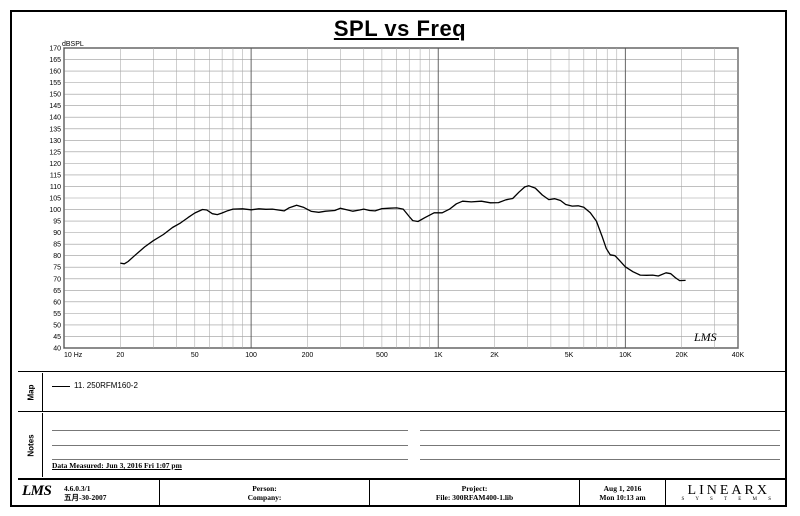 The image size is (800, 516). What do you see at coordinates (55, 118) in the screenshot?
I see `y-tick-label: 140` at bounding box center [55, 118].